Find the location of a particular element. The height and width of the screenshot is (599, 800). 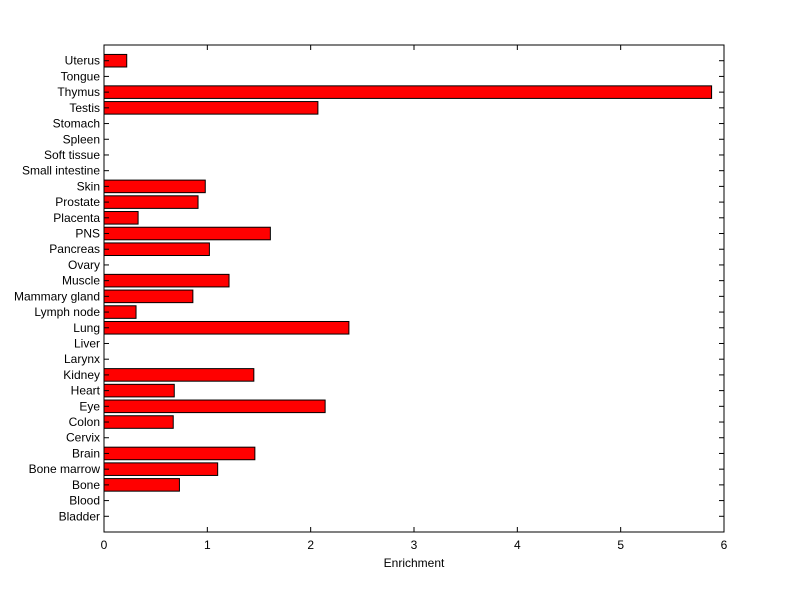

bar-bone-marrow is located at coordinates (161, 469).